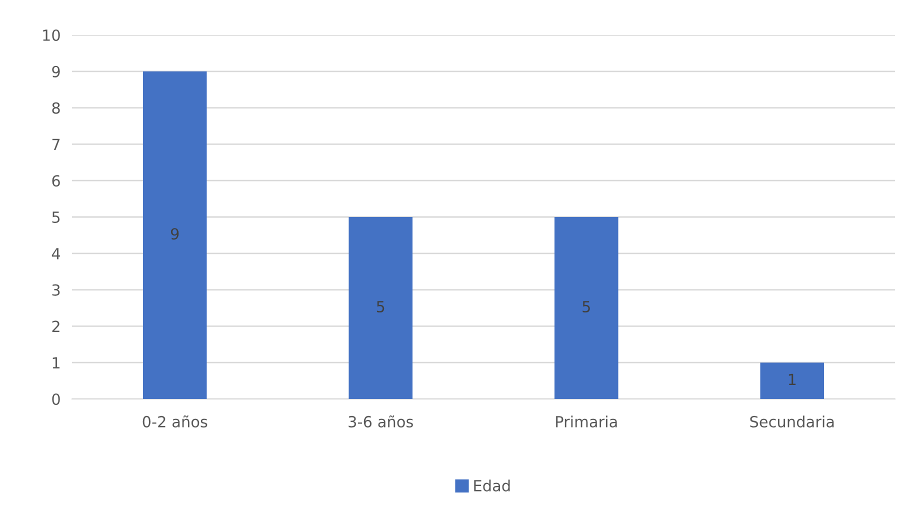 This screenshot has height=519, width=911. Describe the element at coordinates (56, 290) in the screenshot. I see `y-tick-label: 3` at that location.